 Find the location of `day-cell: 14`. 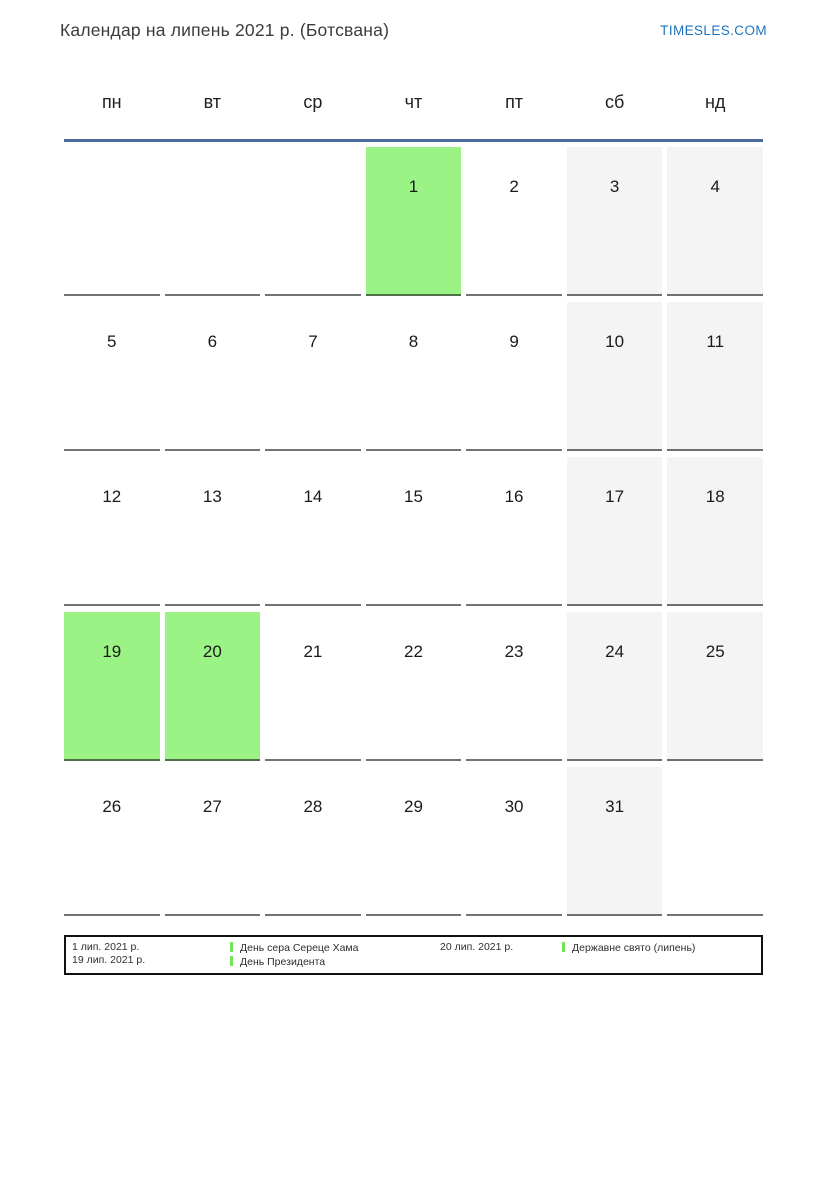

day-cell: 14 is located at coordinates (313, 531).